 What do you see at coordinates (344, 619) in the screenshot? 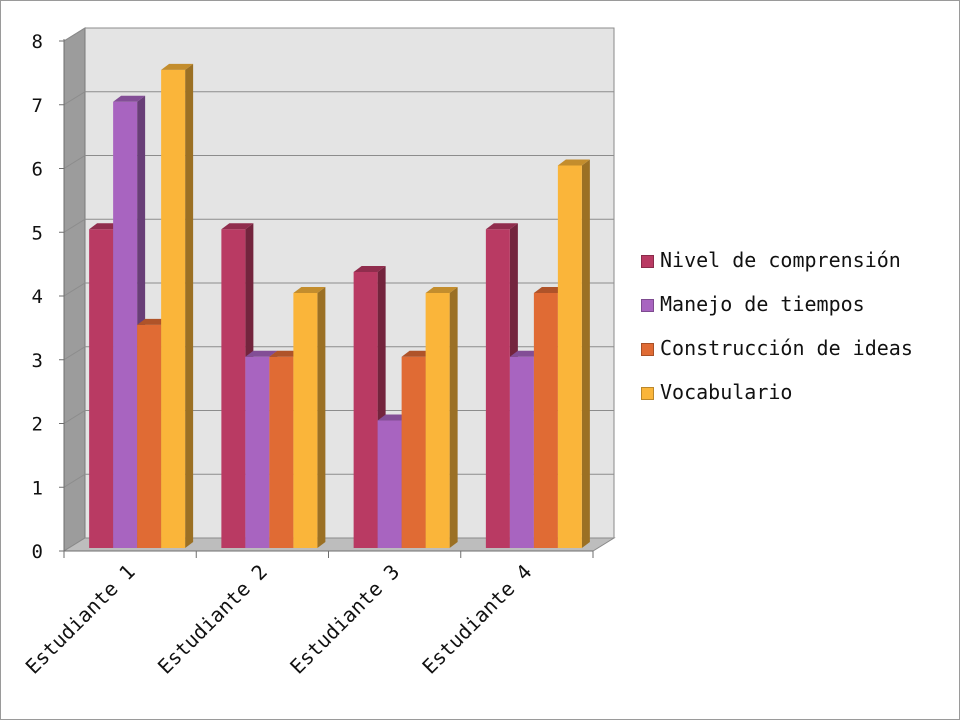
I see `x-tick-label: Estudiante 3` at bounding box center [344, 619].